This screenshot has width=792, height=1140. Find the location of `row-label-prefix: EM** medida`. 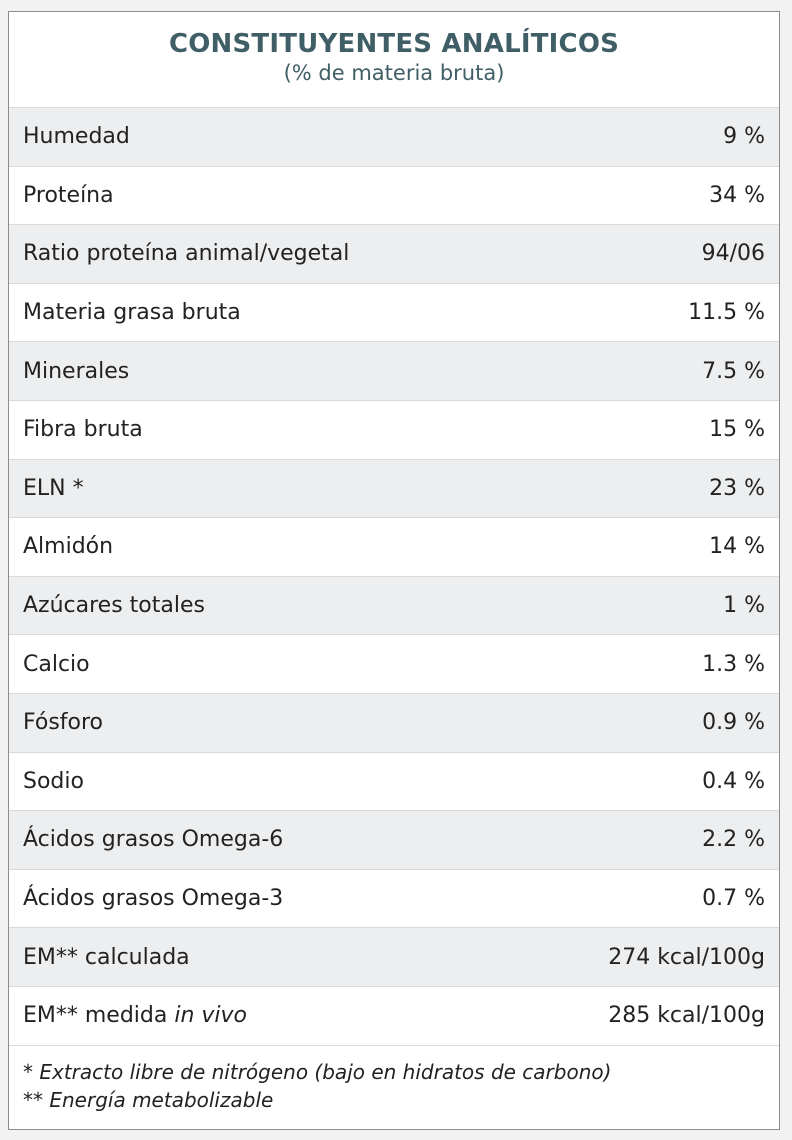

row-label-prefix: EM** medida is located at coordinates (99, 1016).